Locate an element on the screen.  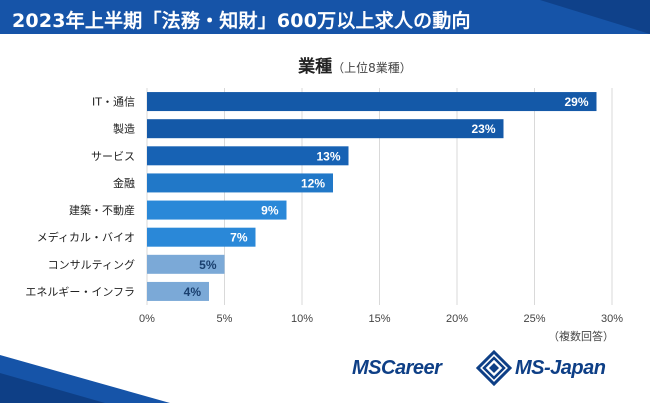
data-label: 13% is located at coordinates (328, 156).